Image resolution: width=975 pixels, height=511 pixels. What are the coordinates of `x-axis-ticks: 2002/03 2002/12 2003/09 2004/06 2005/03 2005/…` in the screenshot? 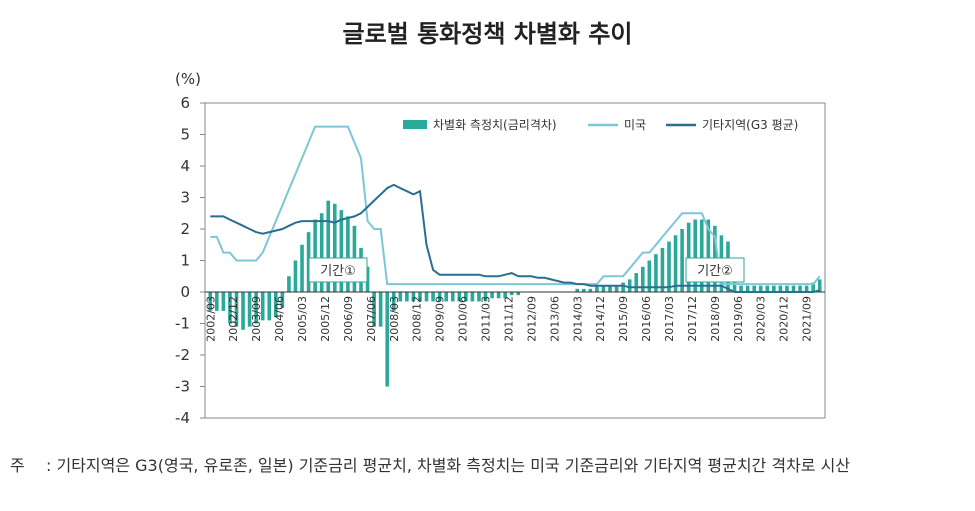 It's located at (508, 319).